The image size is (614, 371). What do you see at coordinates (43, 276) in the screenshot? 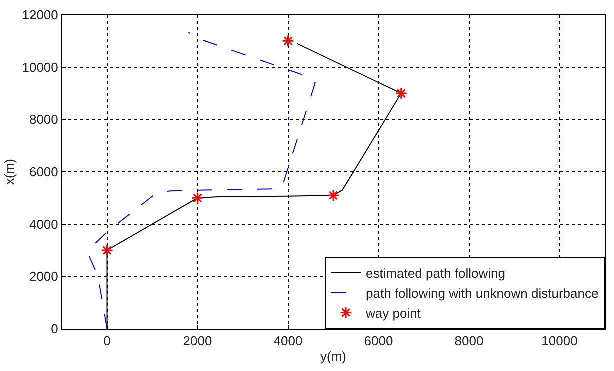
I see `y-tick-label: 2000` at bounding box center [43, 276].